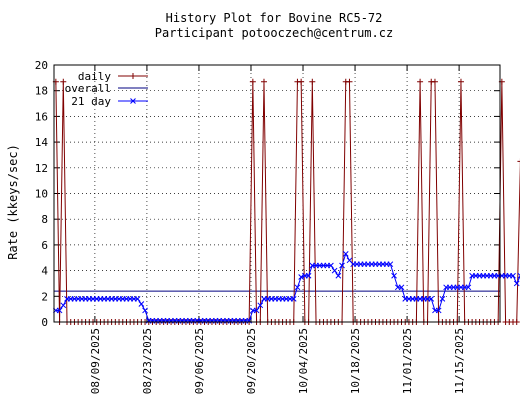 The width and height of the screenshot is (520, 400). Describe the element at coordinates (355, 361) in the screenshot. I see `x-tick-label: 10/18/2025` at that location.